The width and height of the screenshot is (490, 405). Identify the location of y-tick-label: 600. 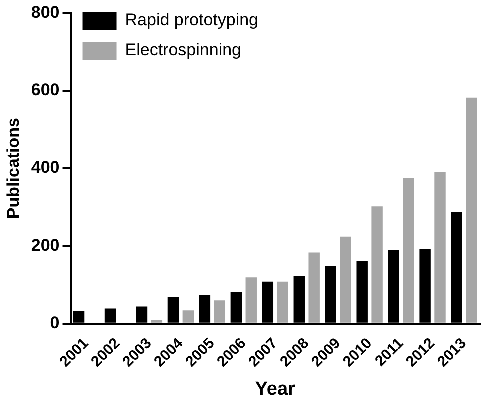
(45, 90).